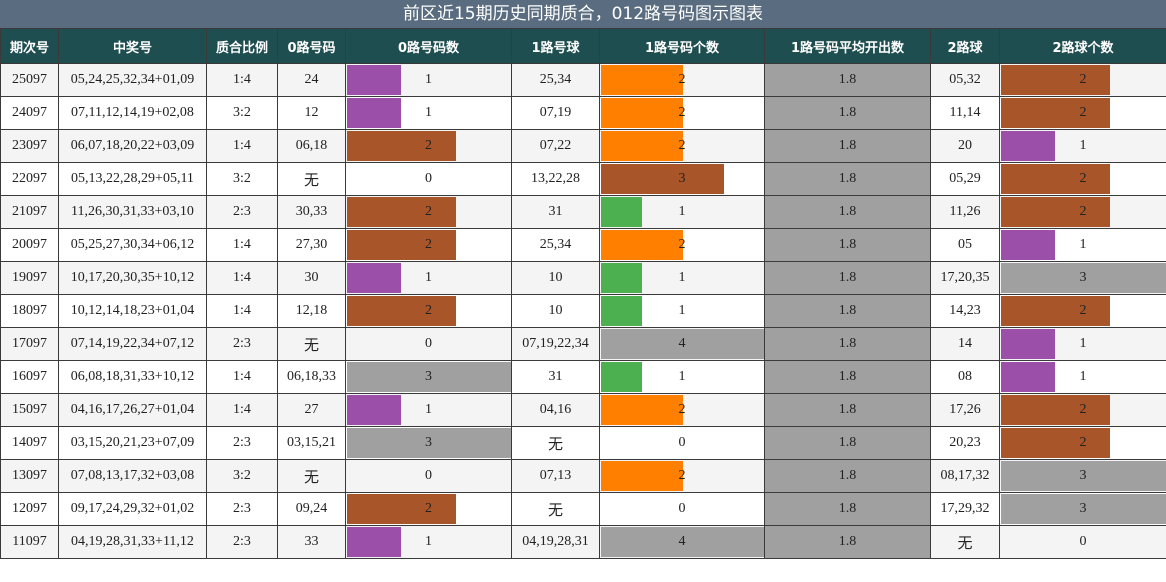  What do you see at coordinates (555, 278) in the screenshot?
I see `one-nums-cell: 10` at bounding box center [555, 278].